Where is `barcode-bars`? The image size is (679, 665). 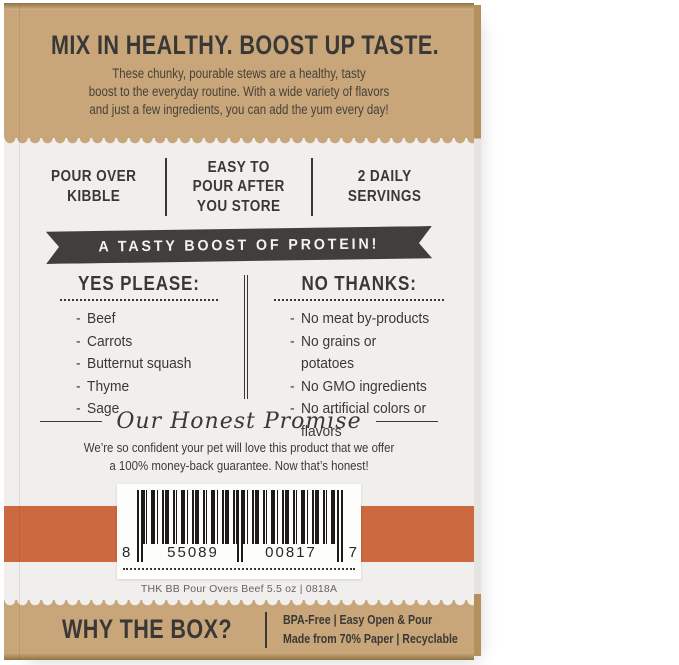 barcode-bars is located at coordinates (239, 516).